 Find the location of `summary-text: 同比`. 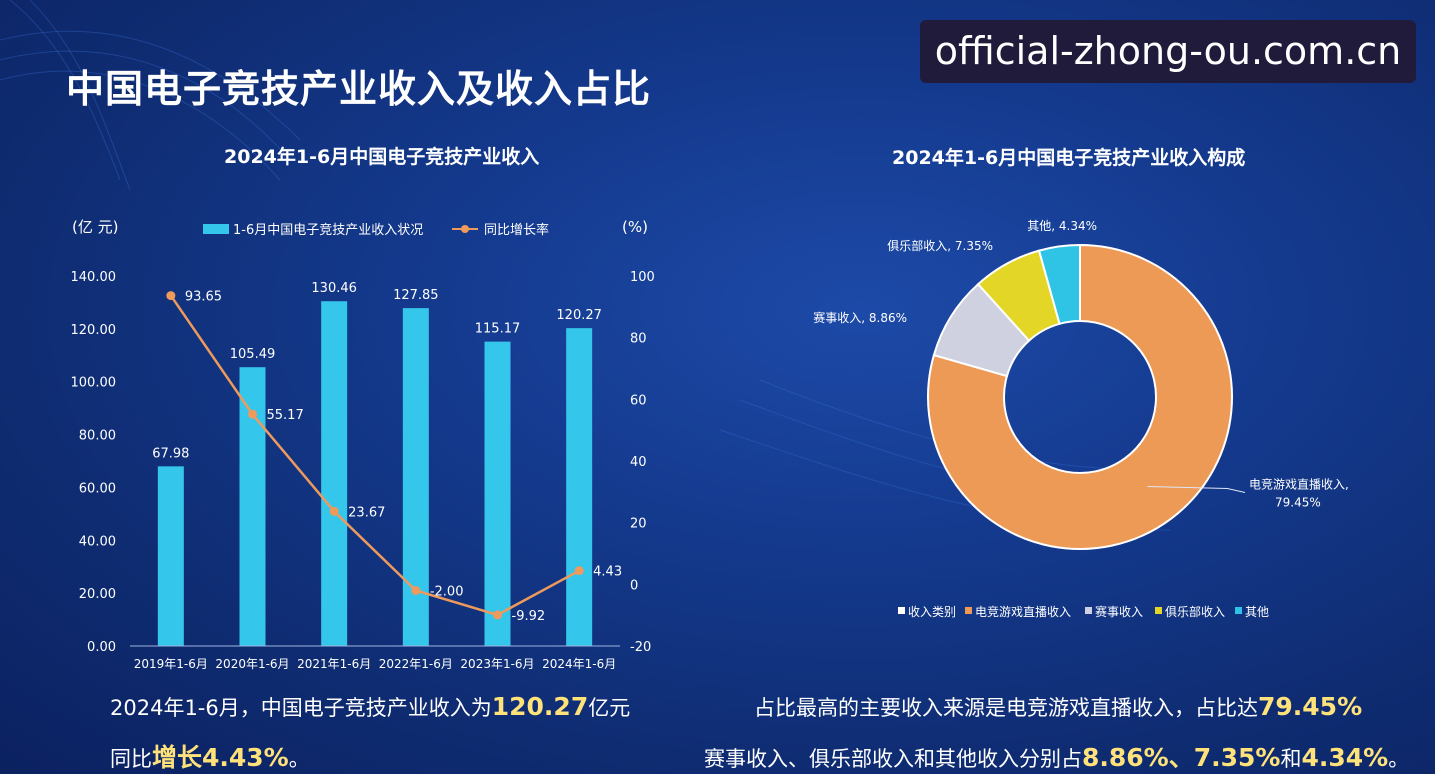

summary-text: 同比 is located at coordinates (131, 759).